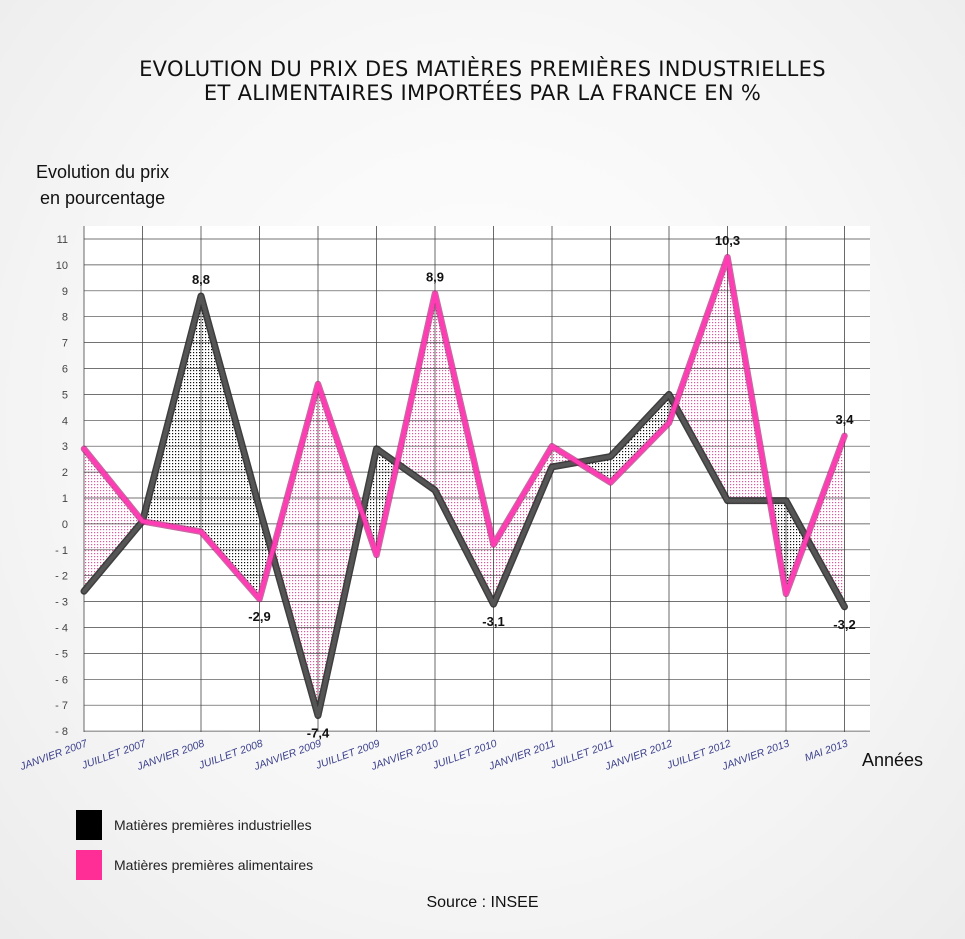 This screenshot has width=965, height=939. What do you see at coordinates (103, 198) in the screenshot?
I see `y-axis-label-line-2: en pourcentage` at bounding box center [103, 198].